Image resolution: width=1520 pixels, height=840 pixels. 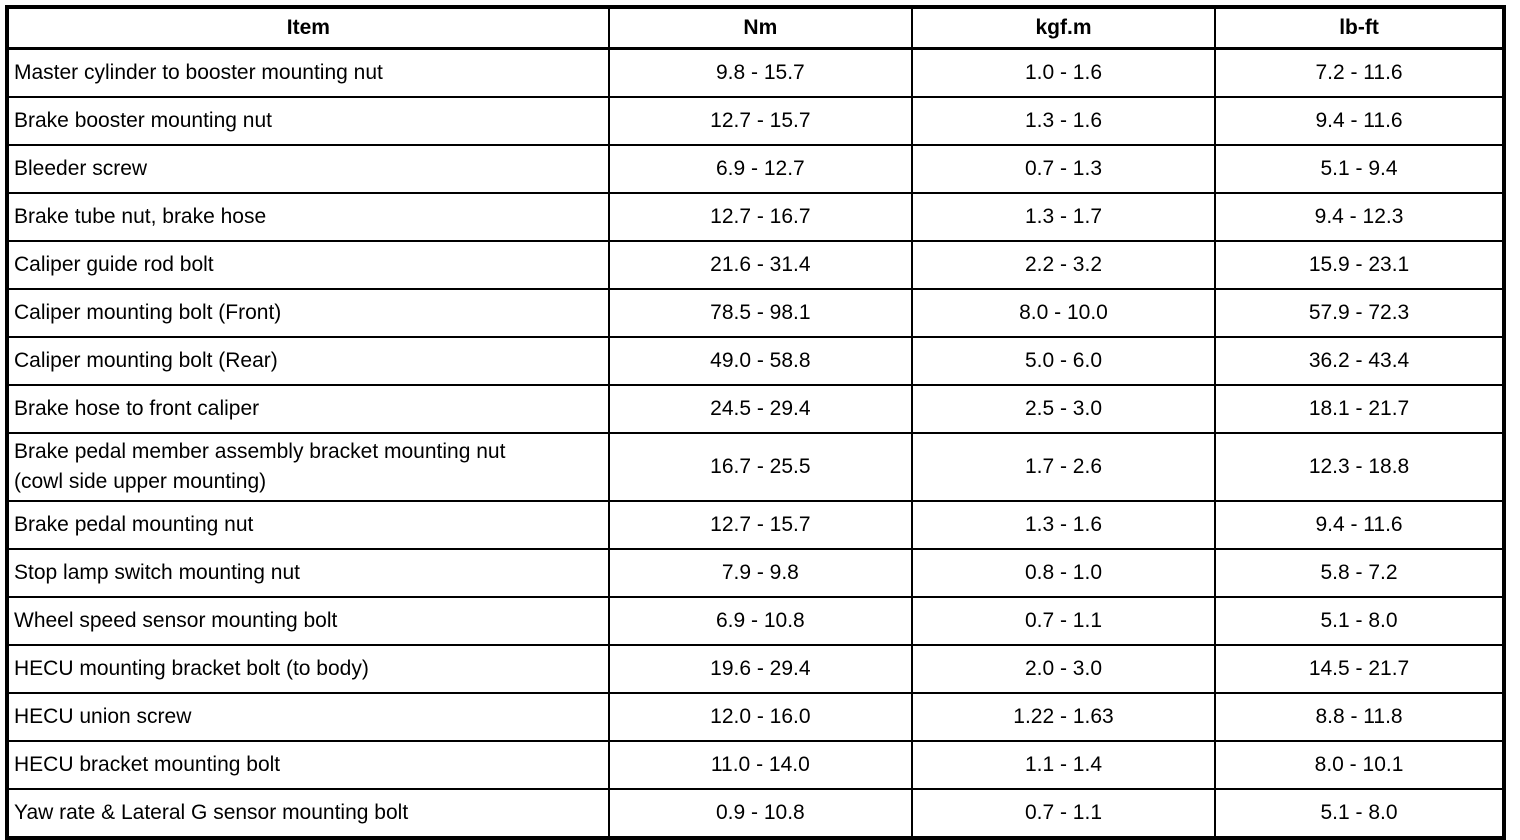 I want to click on item-cell: Caliper mounting bolt (Rear), so click(x=308, y=361).